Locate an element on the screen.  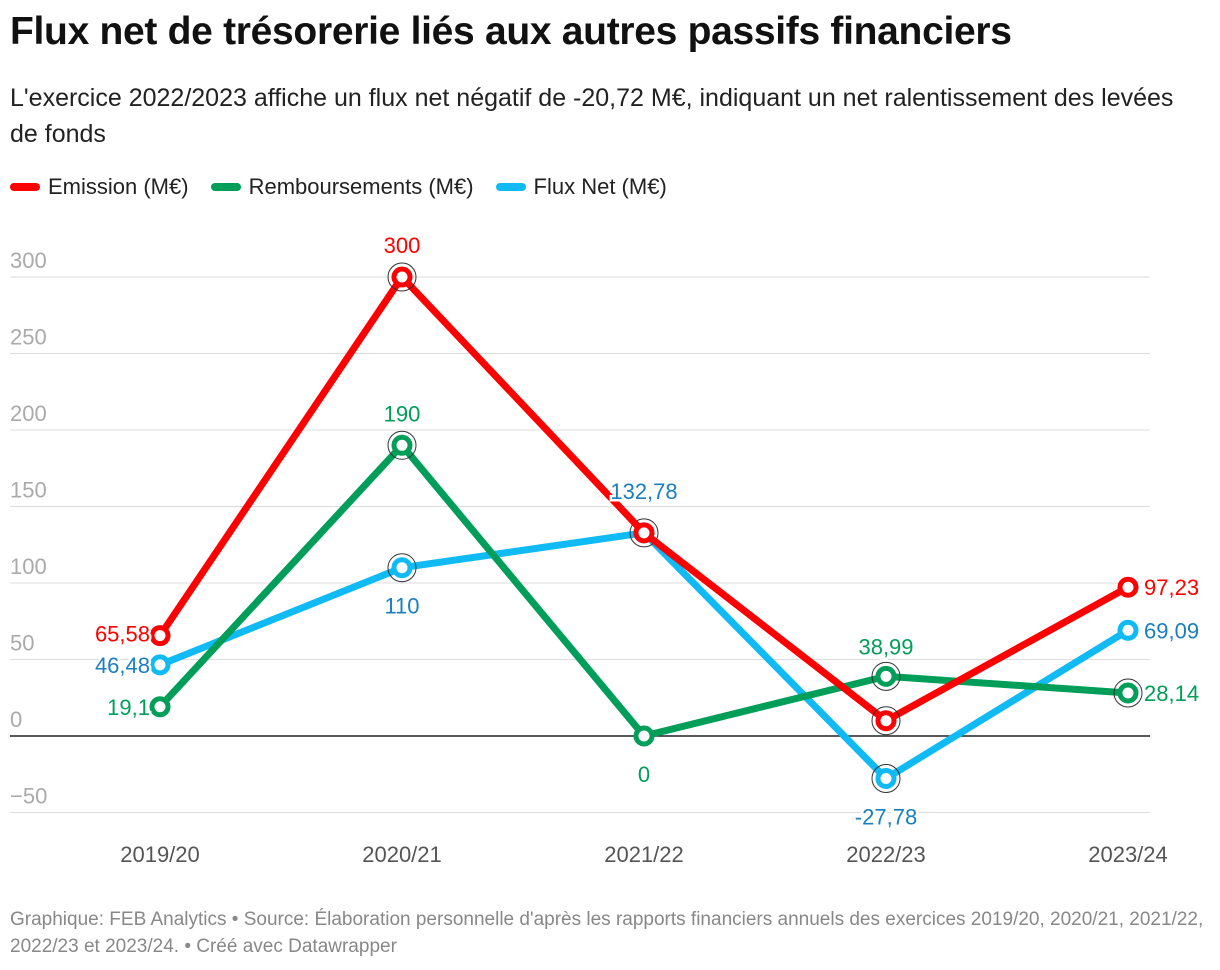
legend-label-emission: Emission (M€) is located at coordinates (118, 186).